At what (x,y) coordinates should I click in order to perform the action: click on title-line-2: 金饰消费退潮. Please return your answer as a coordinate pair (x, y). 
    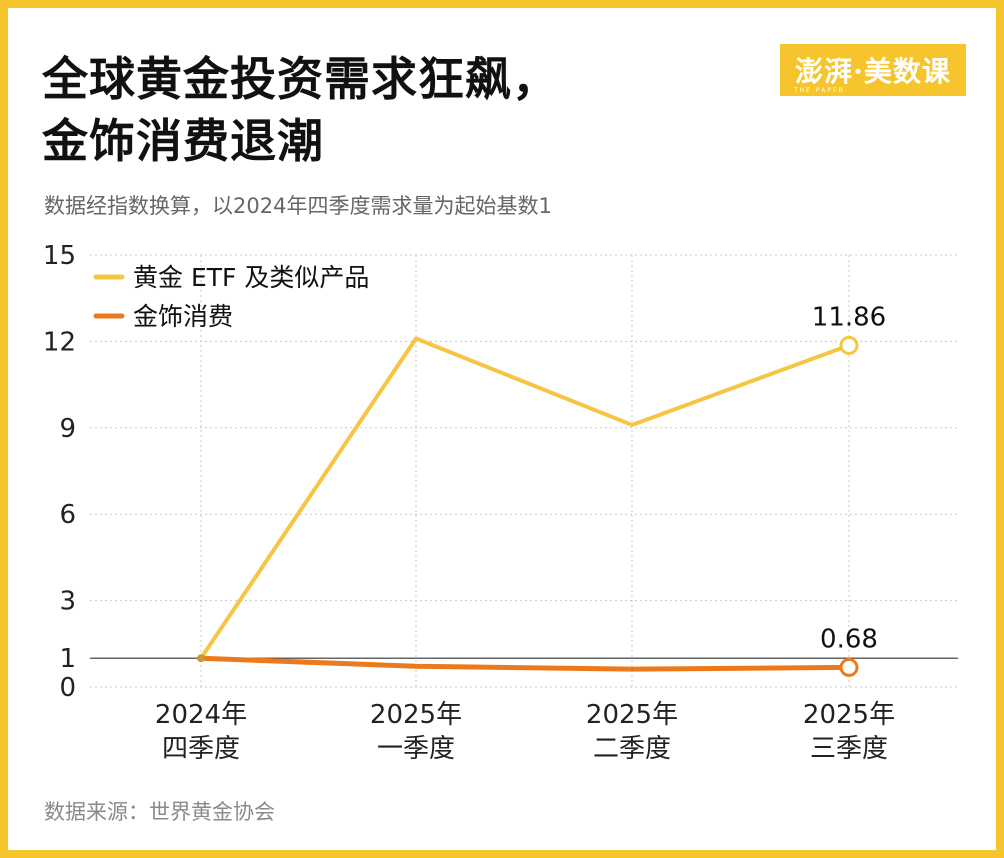
    Looking at the image, I should click on (183, 141).